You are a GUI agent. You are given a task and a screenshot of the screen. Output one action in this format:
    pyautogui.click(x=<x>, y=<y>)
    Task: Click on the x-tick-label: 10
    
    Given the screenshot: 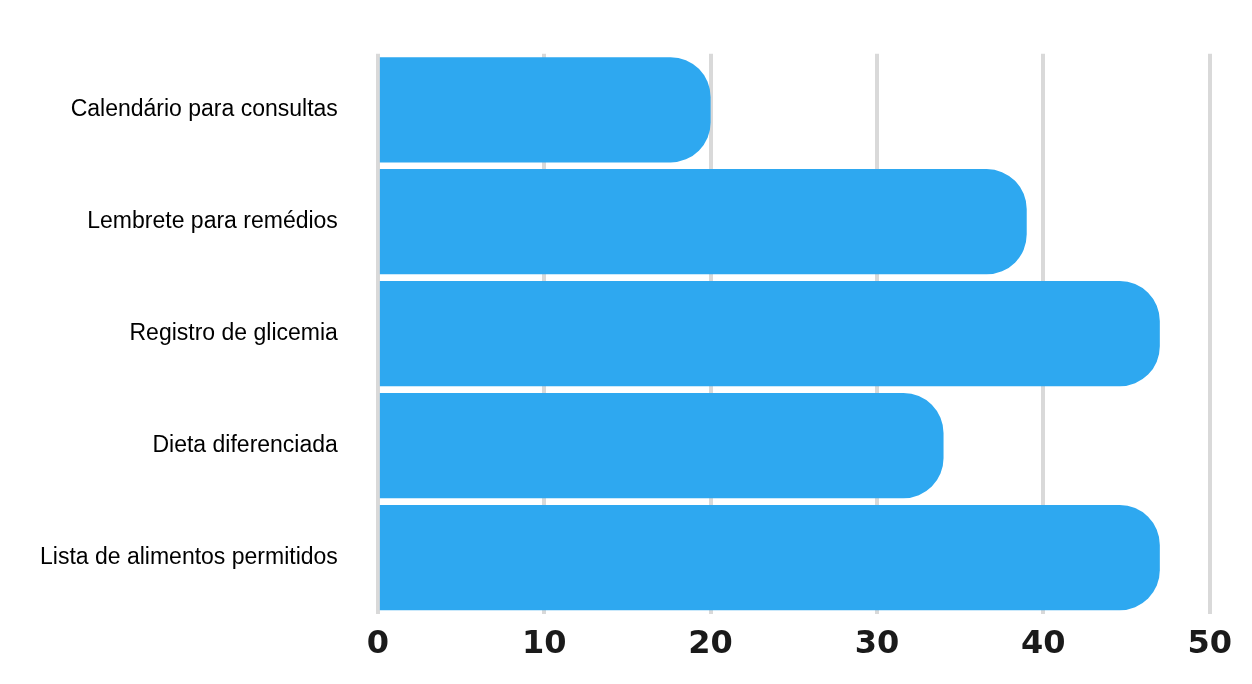 What is the action you would take?
    pyautogui.click(x=544, y=642)
    